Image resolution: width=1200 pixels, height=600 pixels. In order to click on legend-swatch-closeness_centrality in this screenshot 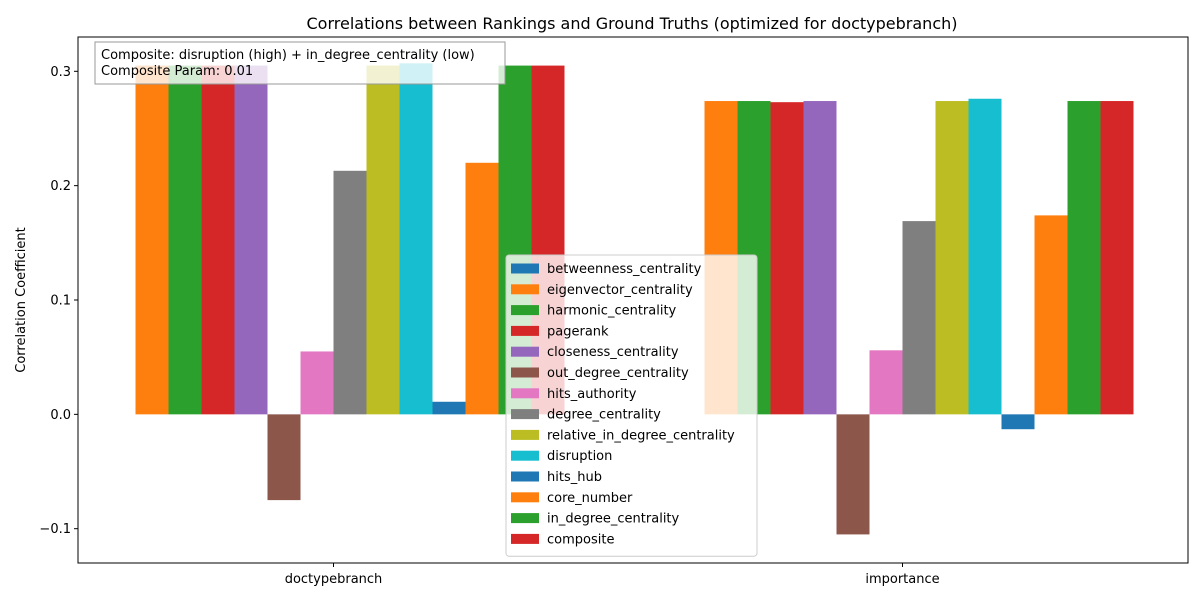, I will do `click(525, 351)`.